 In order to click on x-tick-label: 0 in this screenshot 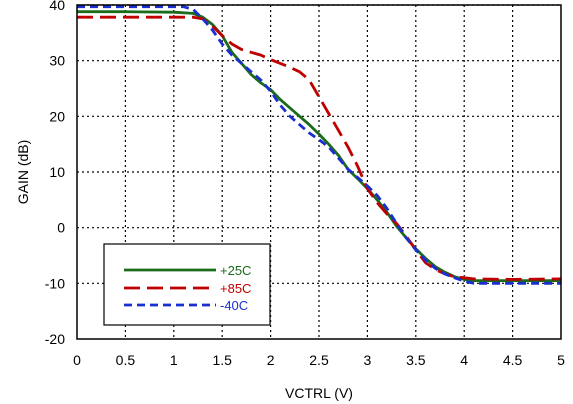, I will do `click(77, 360)`.